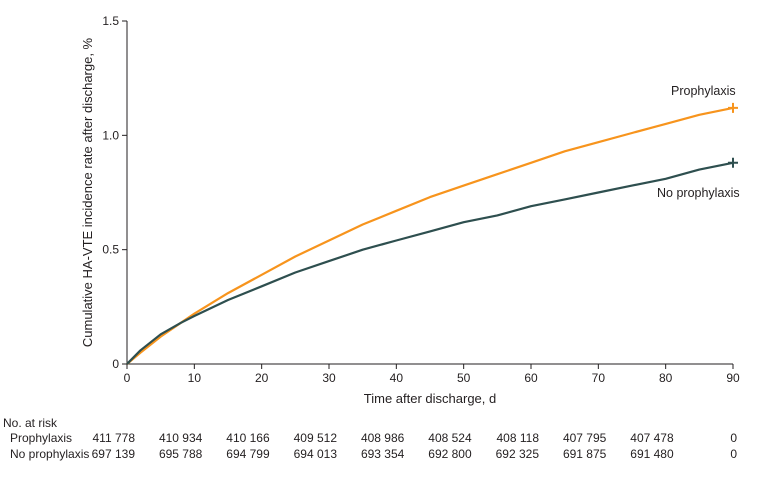 The width and height of the screenshot is (780, 499). What do you see at coordinates (110, 21) in the screenshot?
I see `y-tick-label: 1.5` at bounding box center [110, 21].